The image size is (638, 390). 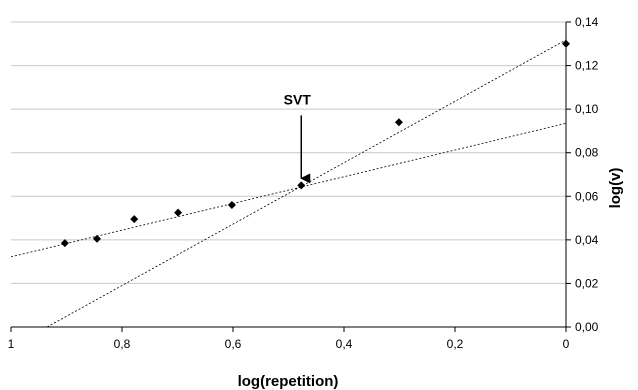 What do you see at coordinates (298, 99) in the screenshot?
I see `annotation-label: SVT` at bounding box center [298, 99].